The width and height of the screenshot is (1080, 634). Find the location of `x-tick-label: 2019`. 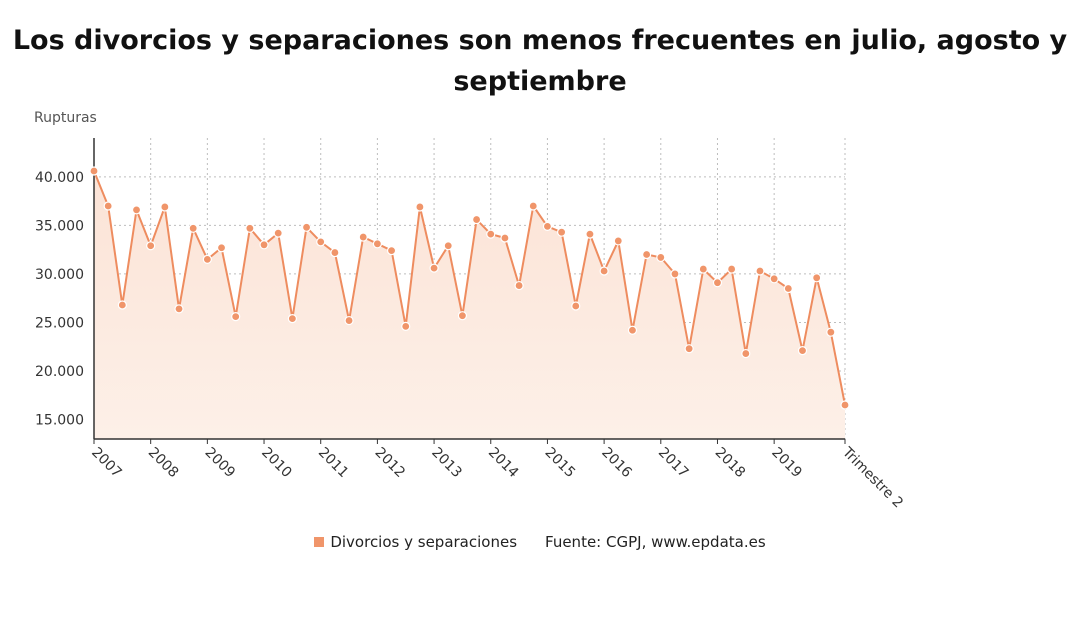

x-tick-label: 2019 is located at coordinates (786, 463).